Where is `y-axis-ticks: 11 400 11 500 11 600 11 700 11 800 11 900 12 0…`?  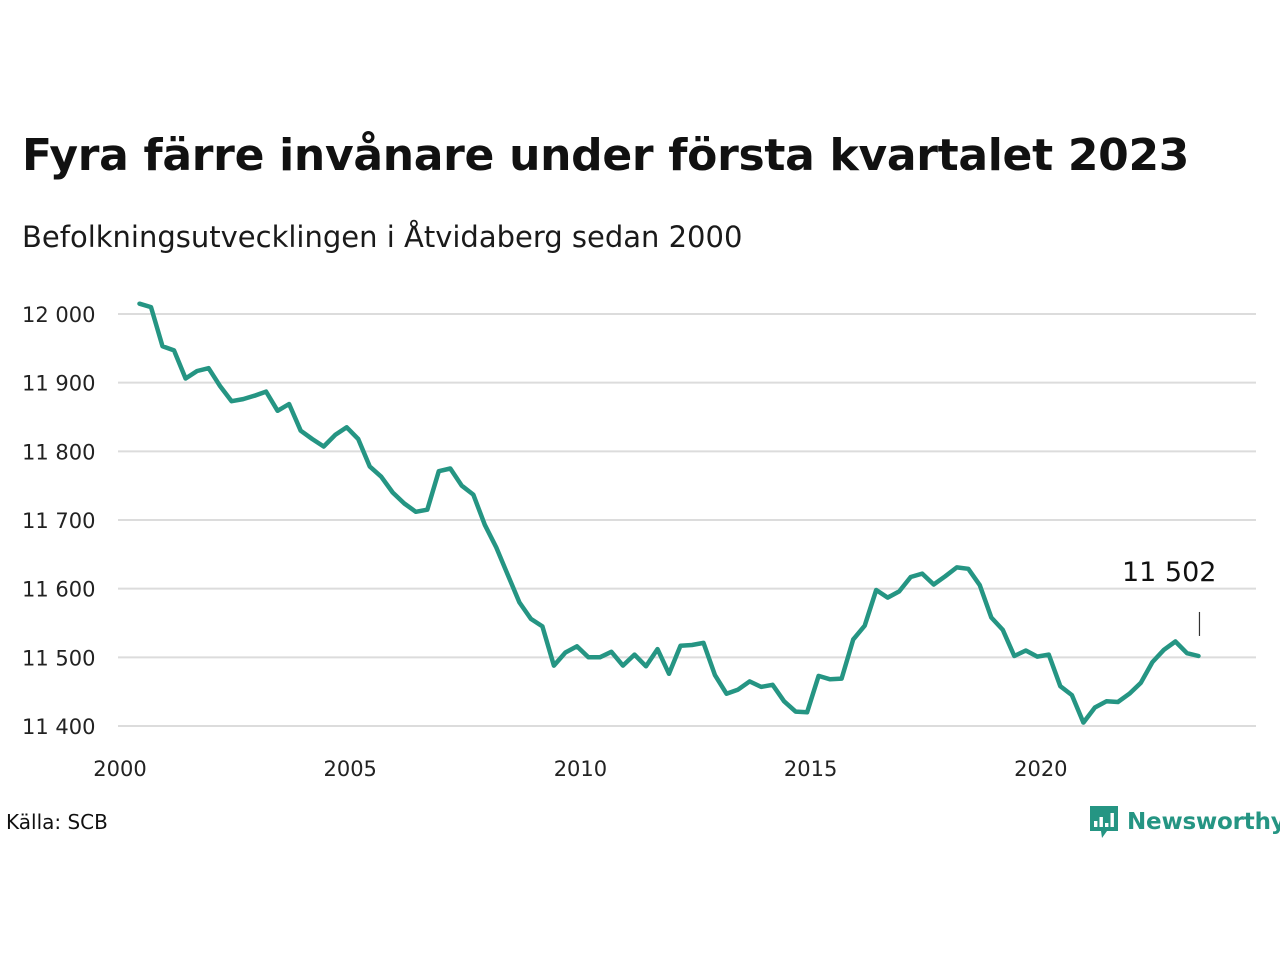
y-axis-ticks: 11 400 11 500 11 600 11 700 11 800 11 900 12 0… is located at coordinates (58, 521).